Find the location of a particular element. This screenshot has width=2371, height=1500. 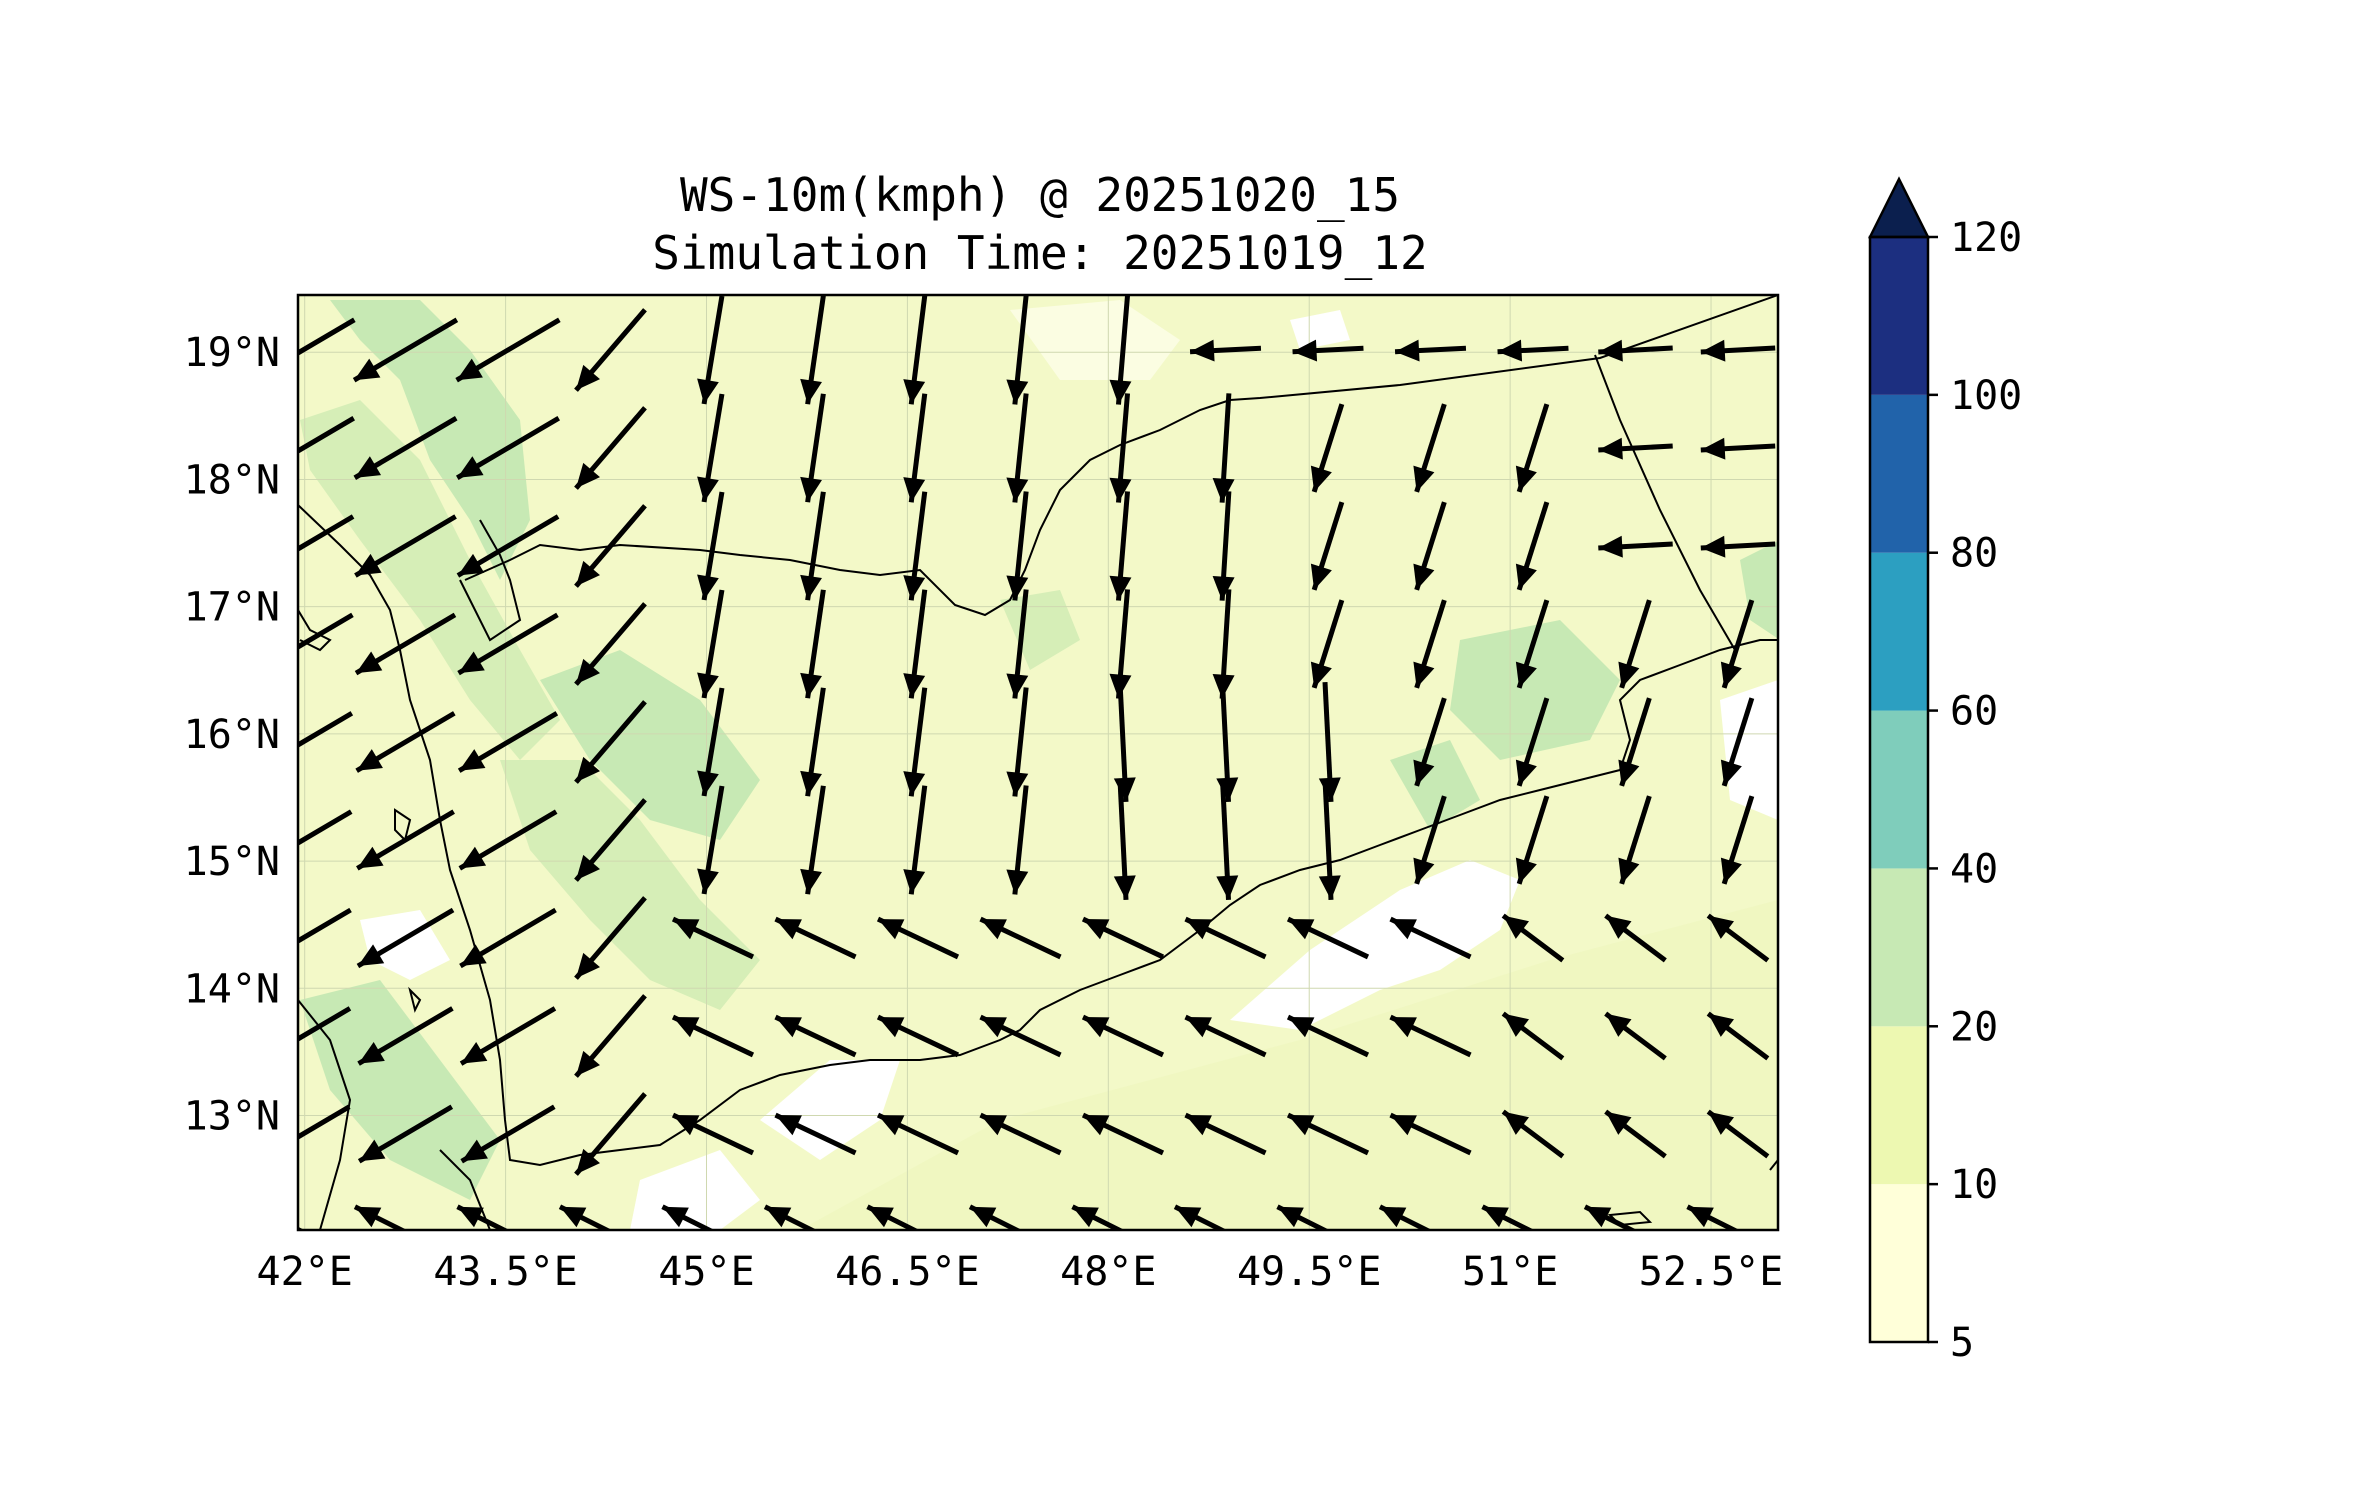

y-tick-label: 15°N is located at coordinates (232, 862).